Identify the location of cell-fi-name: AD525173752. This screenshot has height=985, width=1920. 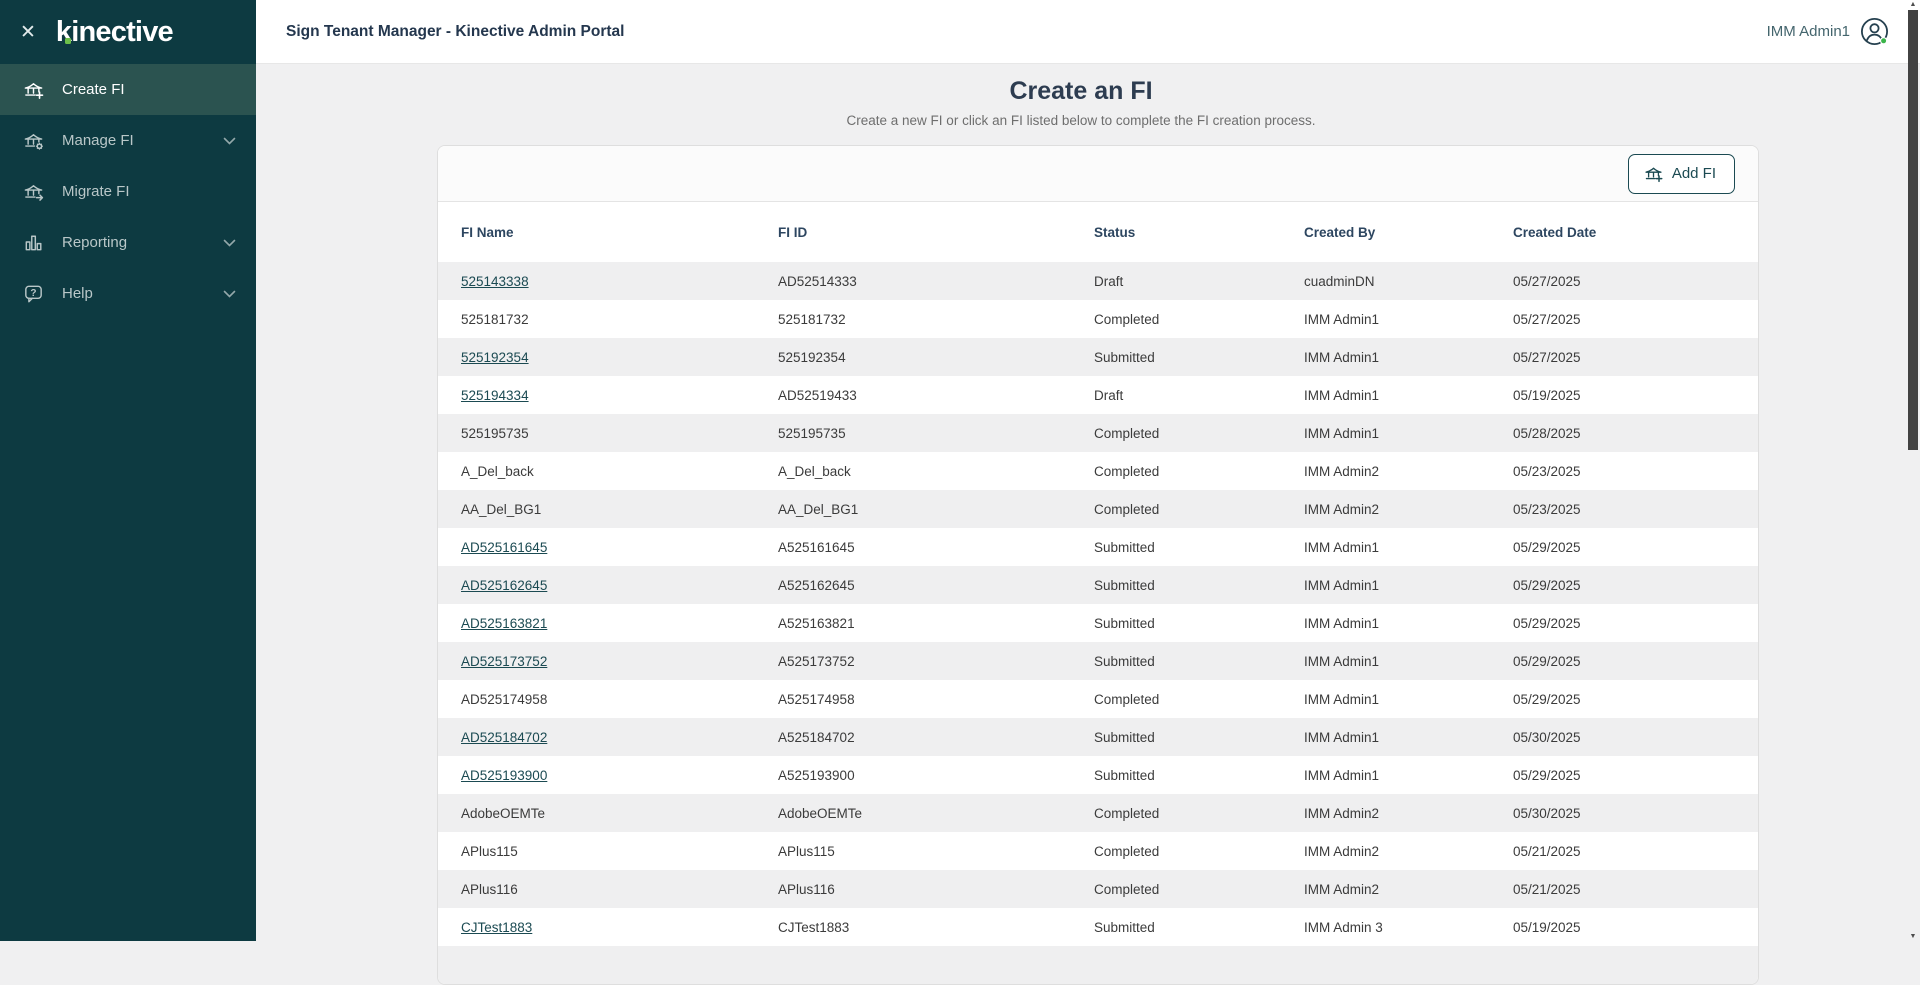
(608, 661).